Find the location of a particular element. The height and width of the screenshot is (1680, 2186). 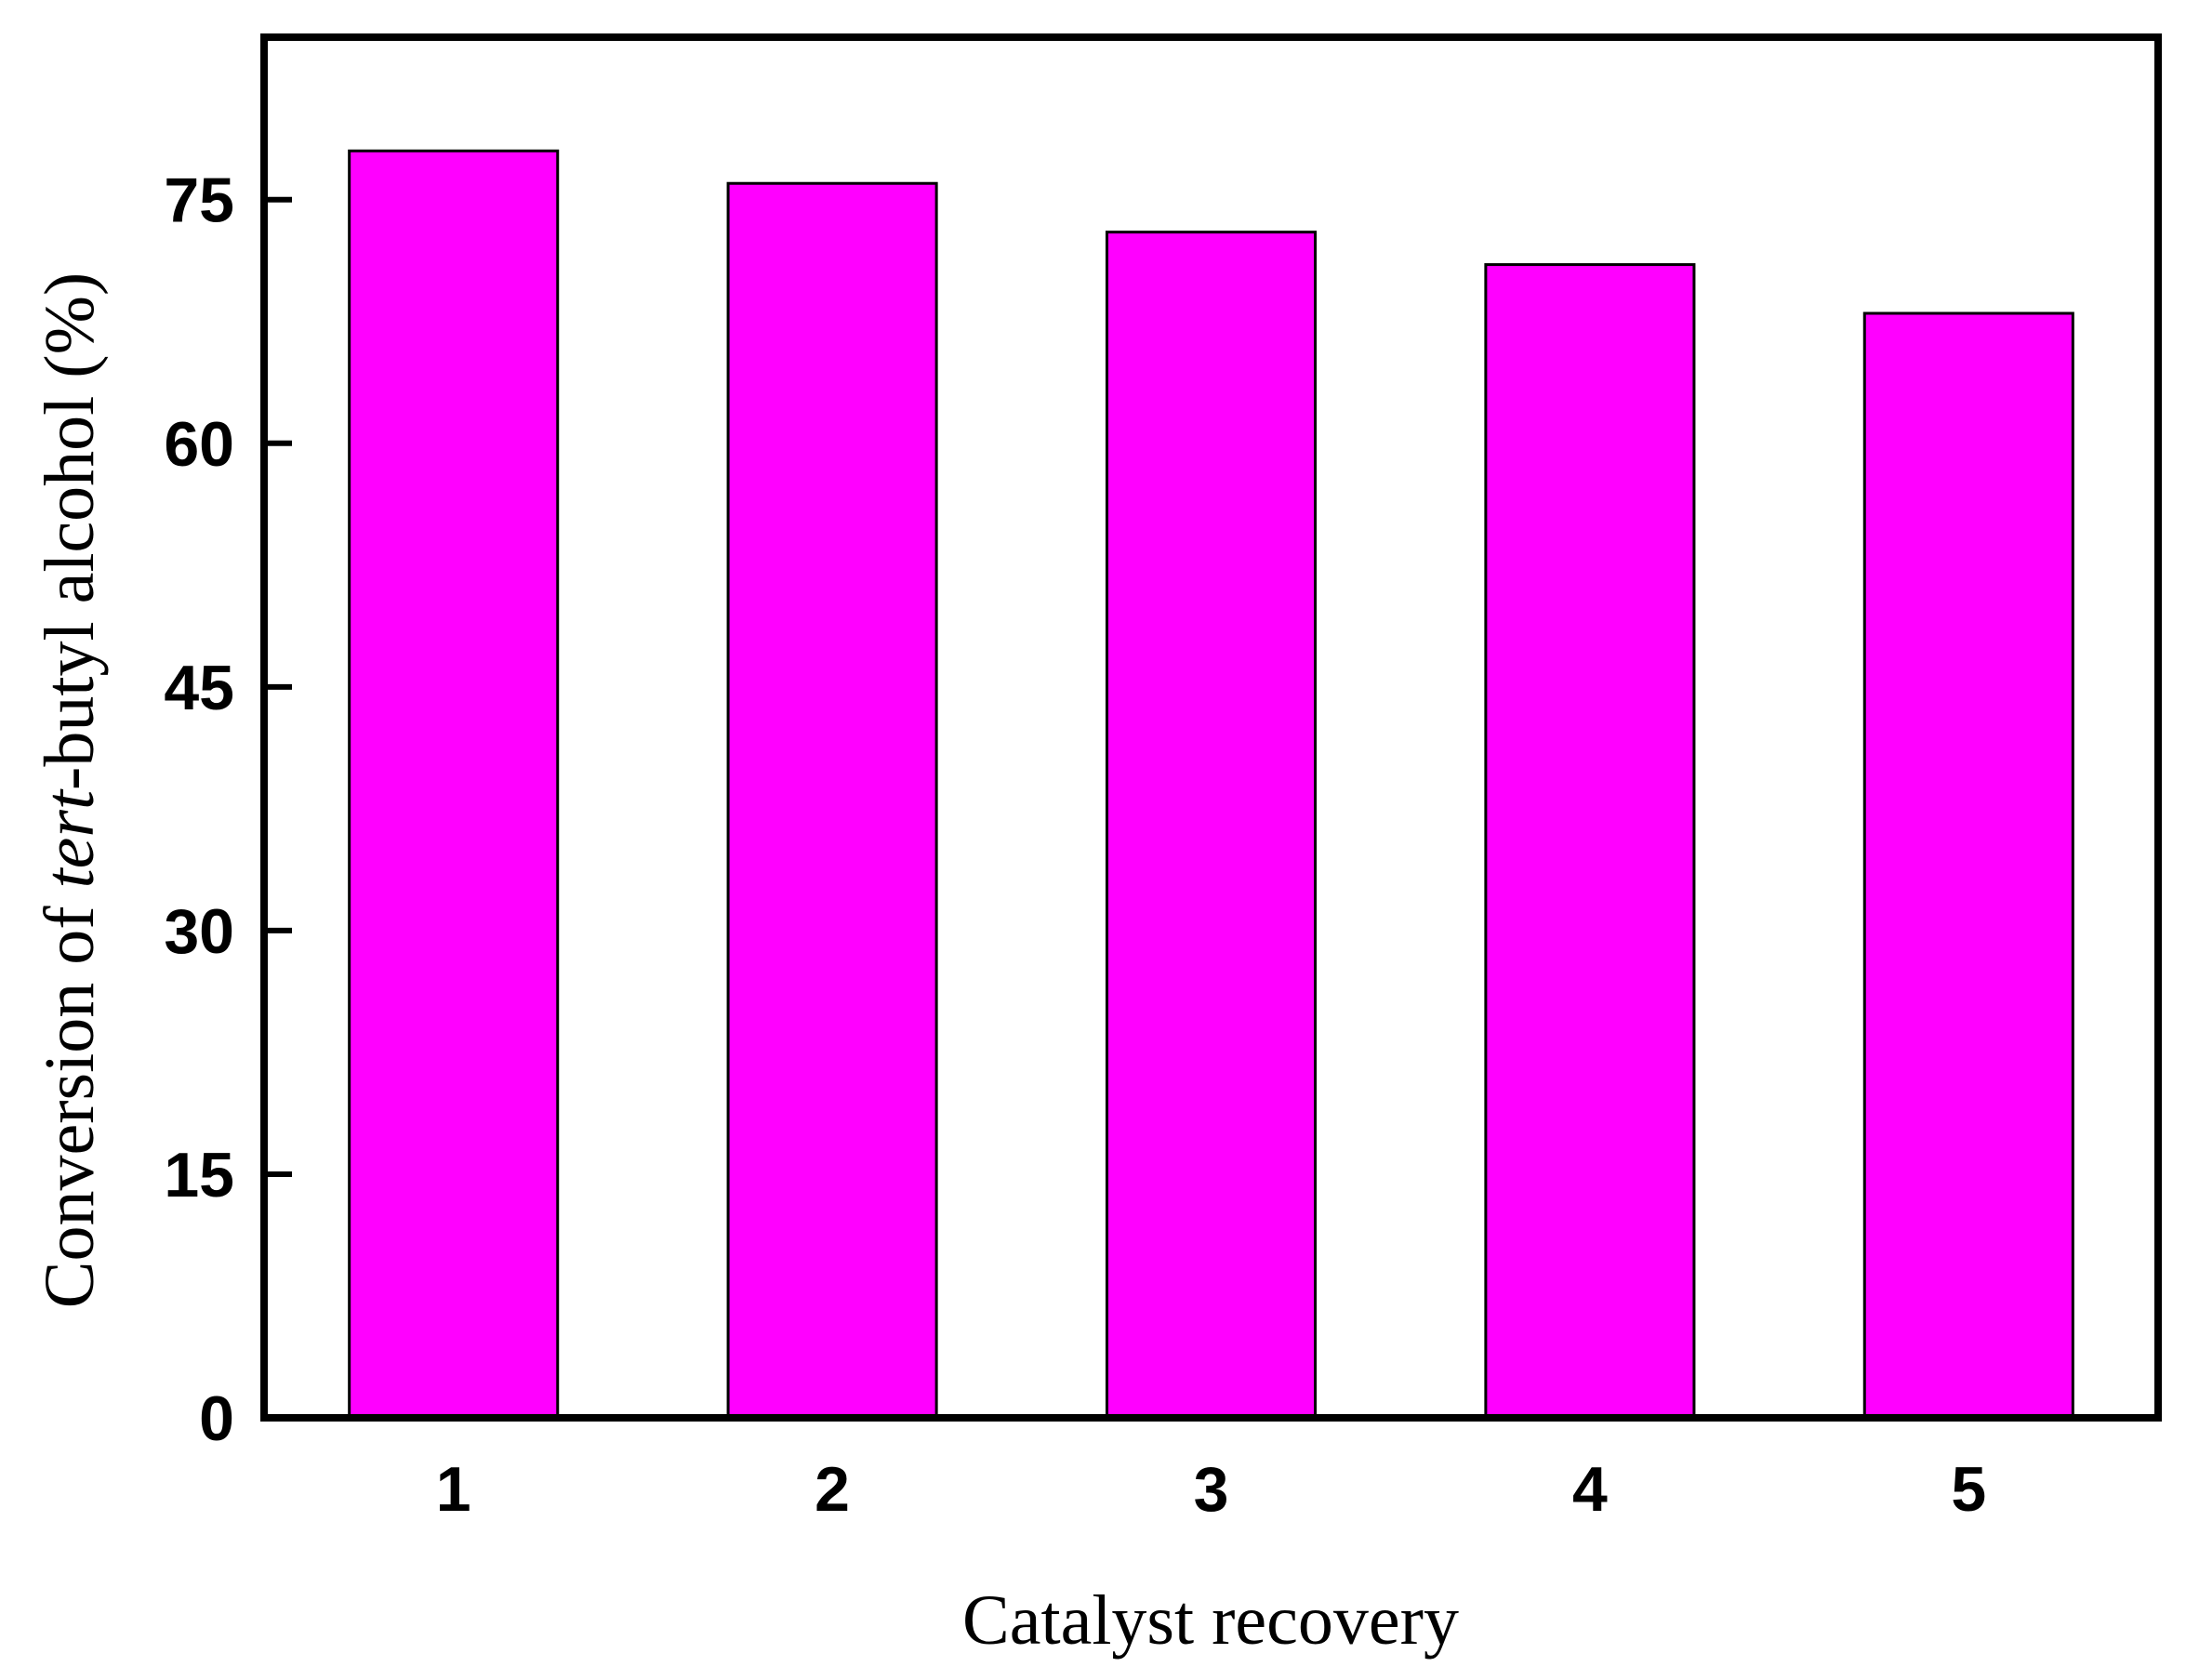

y-axis-title: Conversion of tert-butyl alcohol (%) is located at coordinates (70, 790).